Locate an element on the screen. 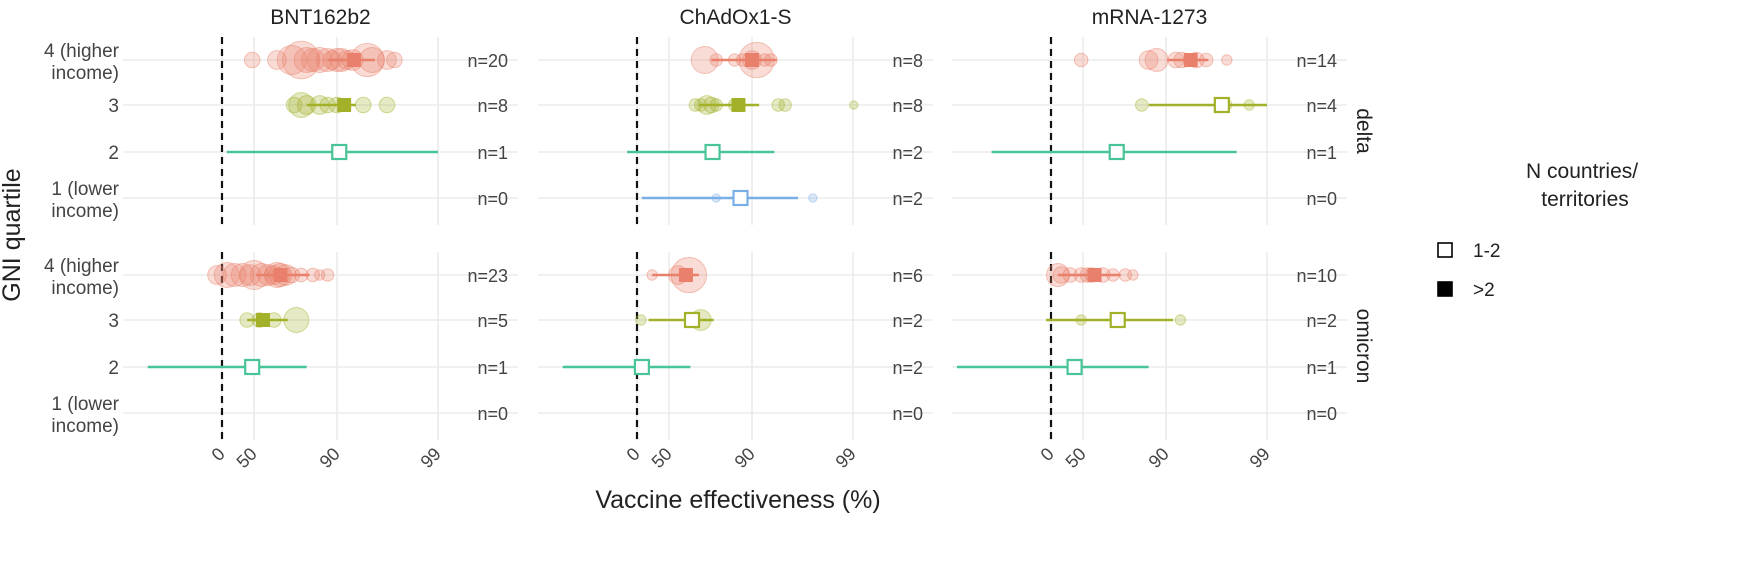 The width and height of the screenshot is (1755, 579). n-count-label: n=10 is located at coordinates (1316, 276).